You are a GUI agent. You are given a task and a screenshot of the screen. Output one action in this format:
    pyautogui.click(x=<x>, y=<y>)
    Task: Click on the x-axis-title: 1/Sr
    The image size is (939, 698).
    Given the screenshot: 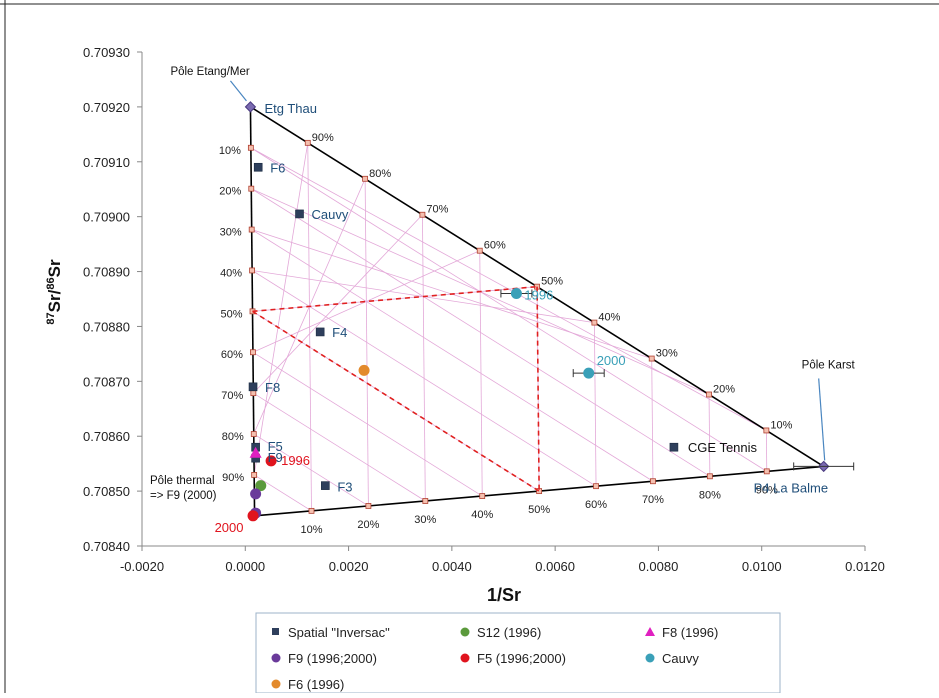 What is the action you would take?
    pyautogui.click(x=504, y=595)
    